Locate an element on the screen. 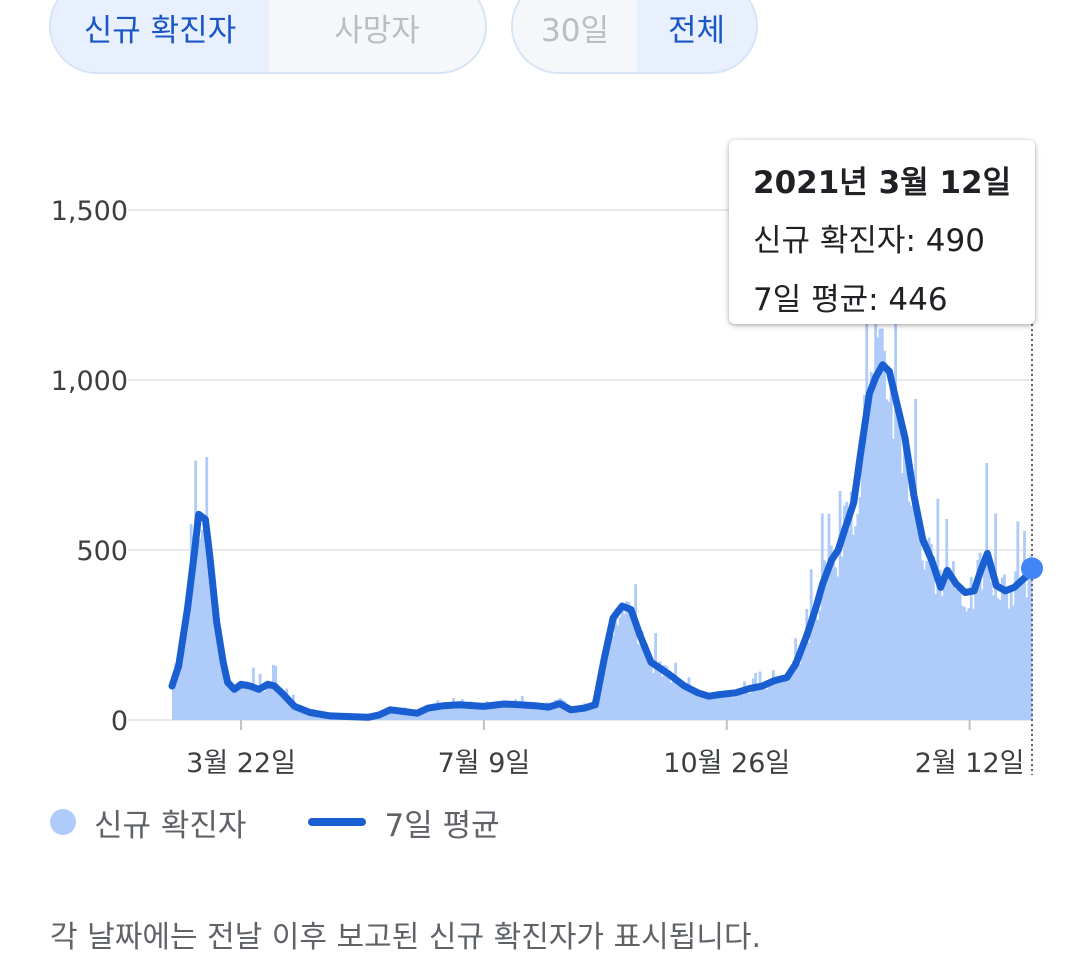  chart-x-axis: 3월 22일 7월 9일 10월 26일 2월 12일 is located at coordinates (605, 749).